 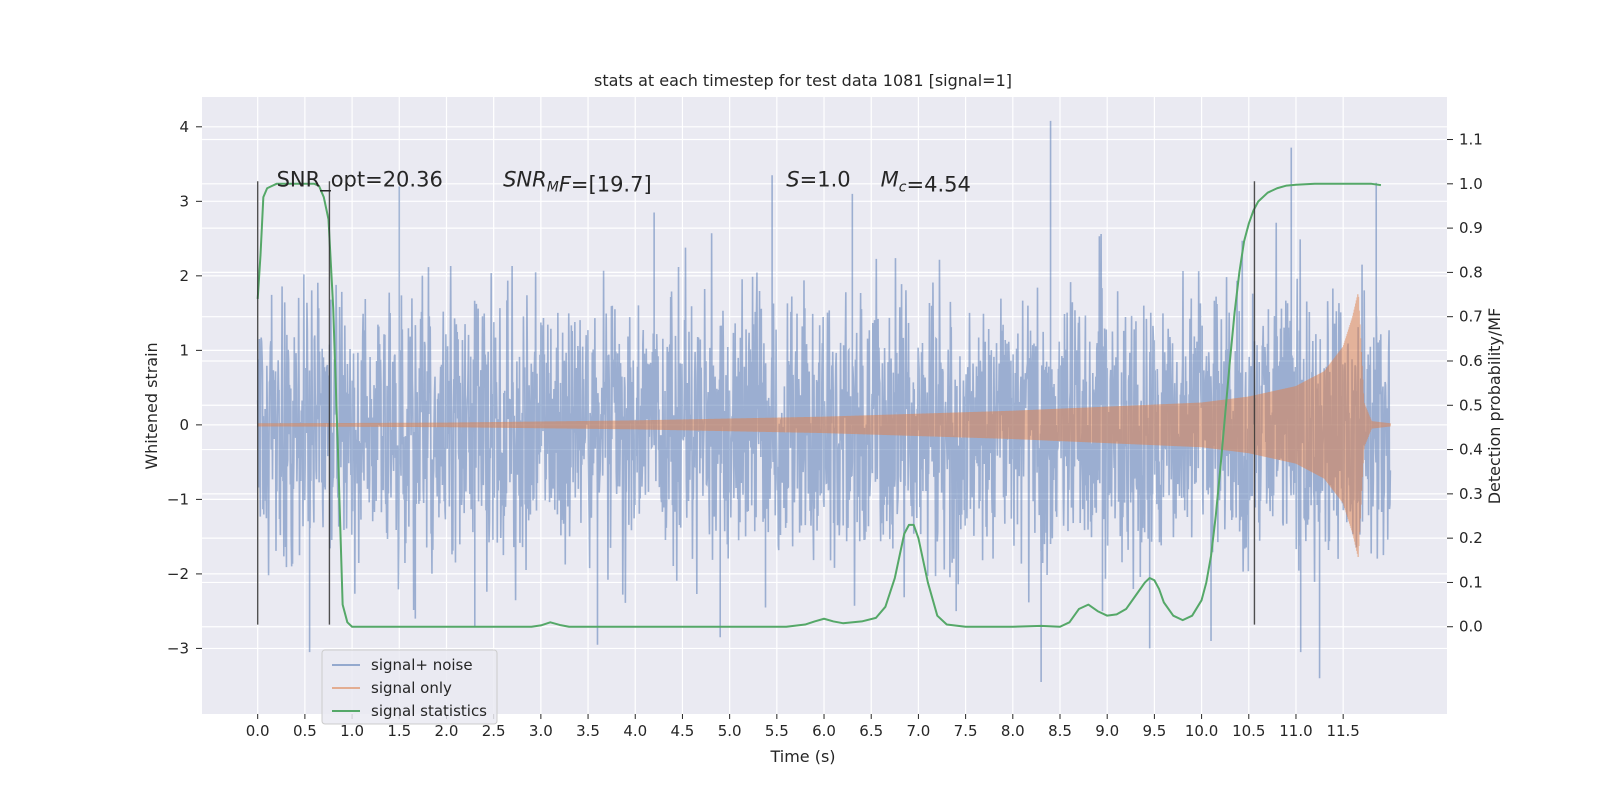 I want to click on annotation-text: S=1.0, so click(x=818, y=179).